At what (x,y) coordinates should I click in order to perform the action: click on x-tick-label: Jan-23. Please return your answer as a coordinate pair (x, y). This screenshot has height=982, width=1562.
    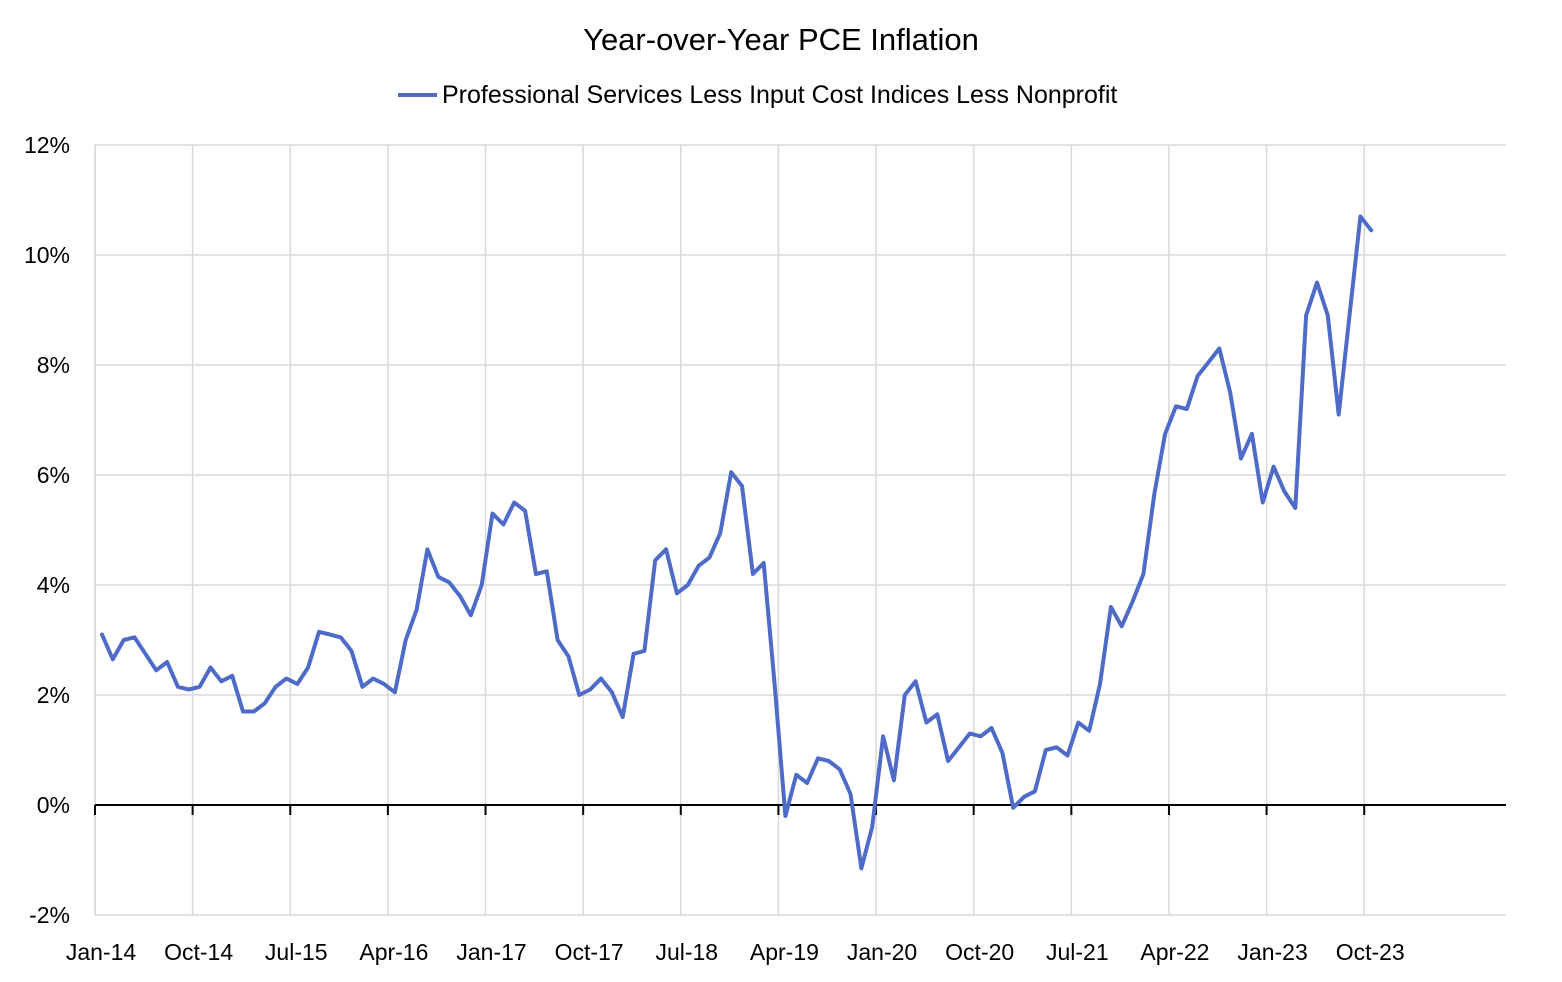
    Looking at the image, I should click on (1272, 952).